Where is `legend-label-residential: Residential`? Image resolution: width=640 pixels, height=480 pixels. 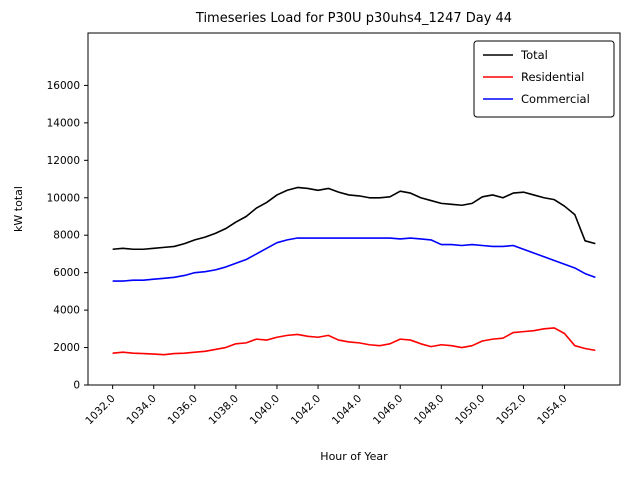
legend-label-residential: Residential is located at coordinates (552, 77).